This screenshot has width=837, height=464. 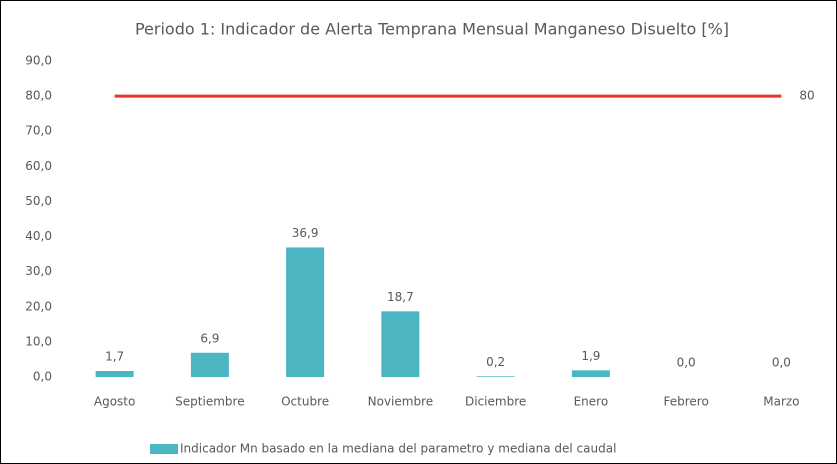 I want to click on x-tick-label: Agosto, so click(x=114, y=402).